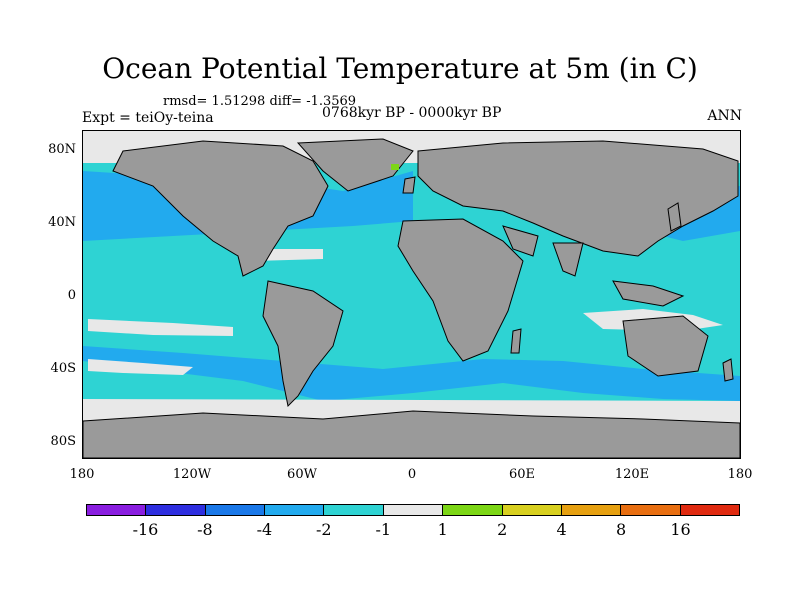 Image resolution: width=800 pixels, height=600 pixels. Describe the element at coordinates (192, 474) in the screenshot. I see `lon-tick-120w: 120W` at that location.